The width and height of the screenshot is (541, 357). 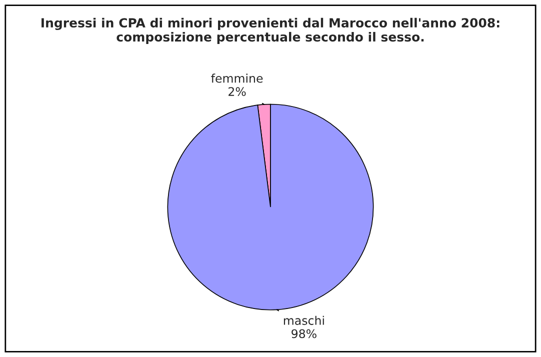 What do you see at coordinates (237, 78) in the screenshot?
I see `slice-label: femmine` at bounding box center [237, 78].